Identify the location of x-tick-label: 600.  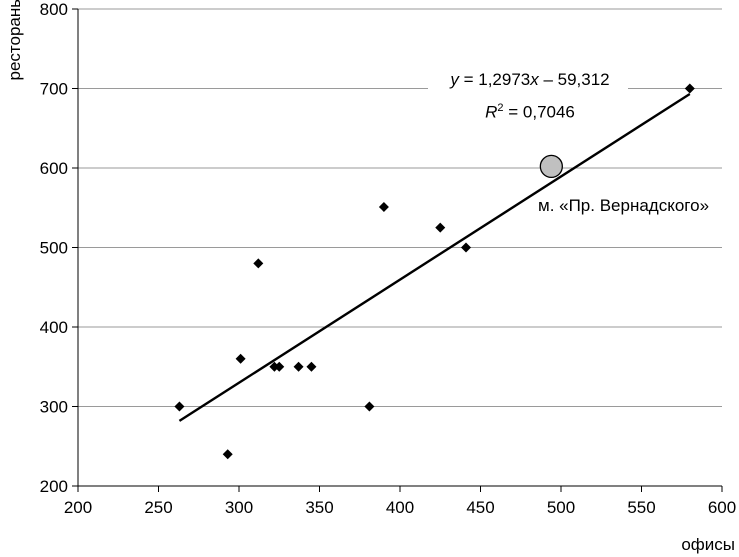
(722, 507).